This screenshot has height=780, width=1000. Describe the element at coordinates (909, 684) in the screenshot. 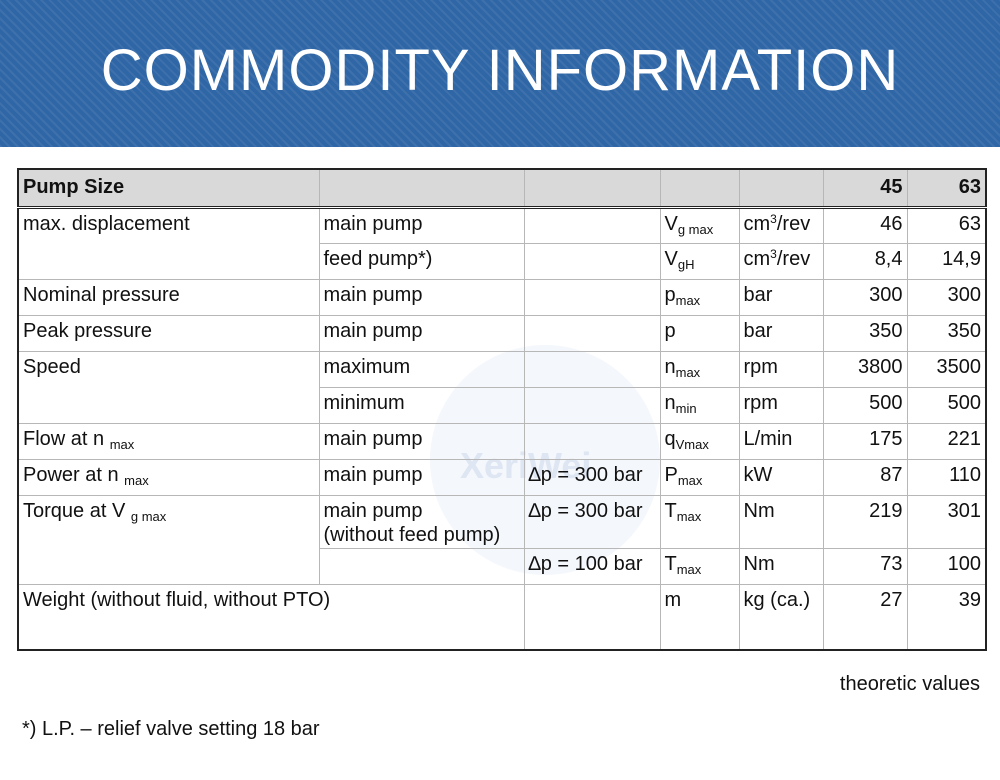

I see `theoretic-values-note: theoretic values` at that location.